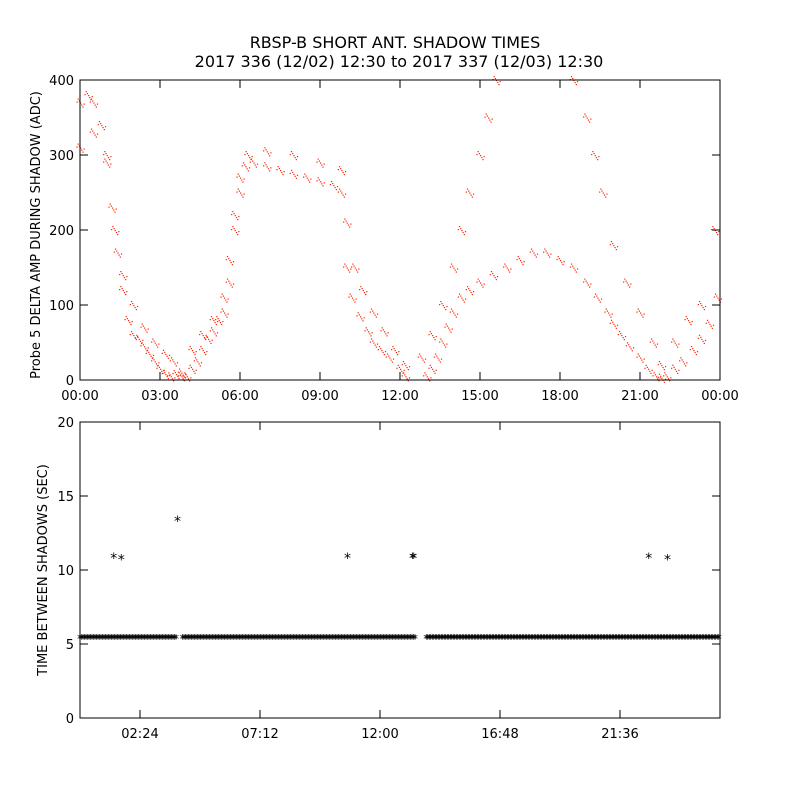  I want to click on x-tick-label: 18:00, so click(559, 396).